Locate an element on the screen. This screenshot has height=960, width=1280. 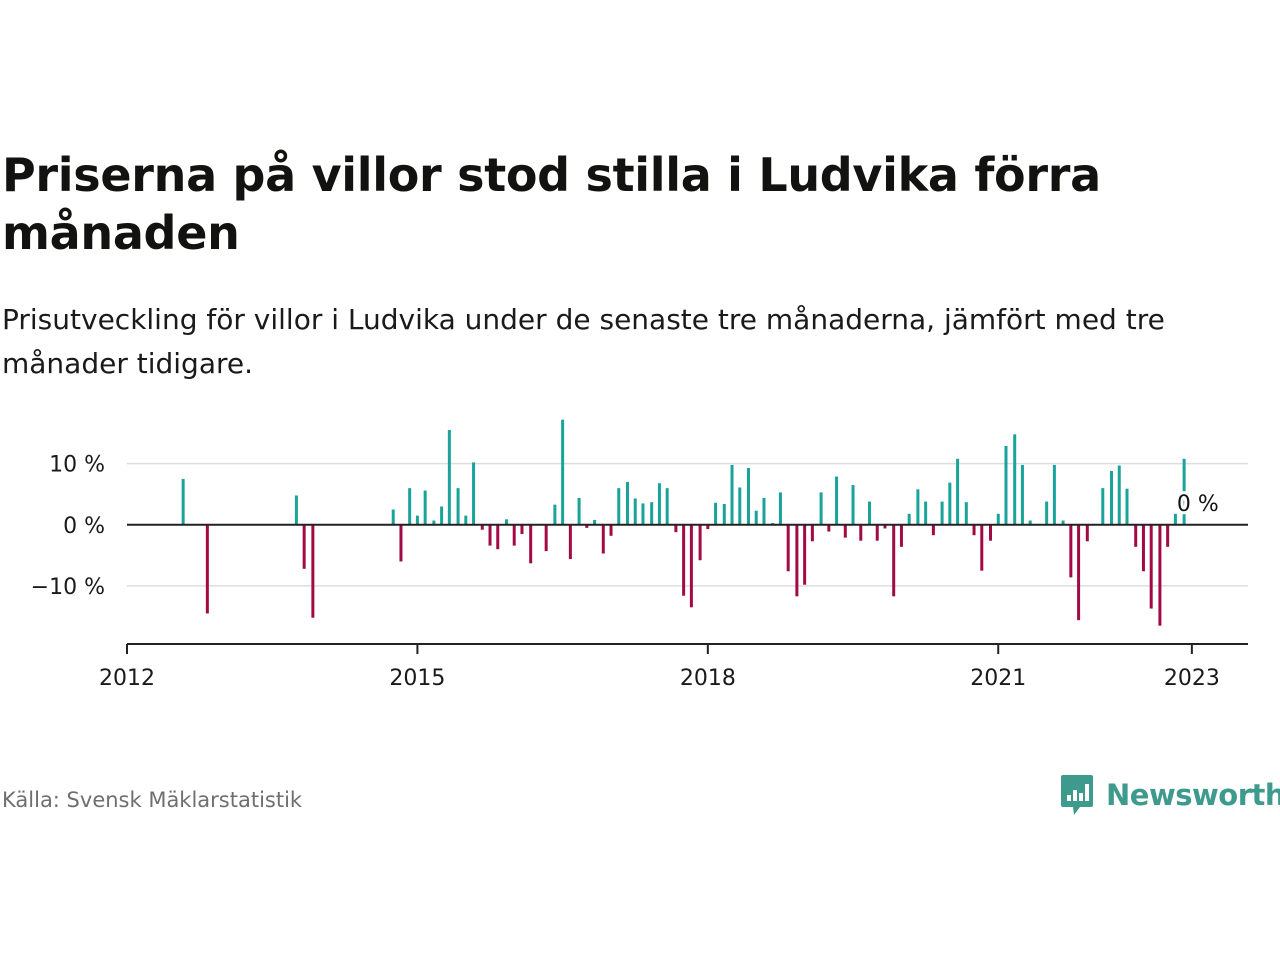
last-value-annotation: 0 % is located at coordinates (1198, 504).